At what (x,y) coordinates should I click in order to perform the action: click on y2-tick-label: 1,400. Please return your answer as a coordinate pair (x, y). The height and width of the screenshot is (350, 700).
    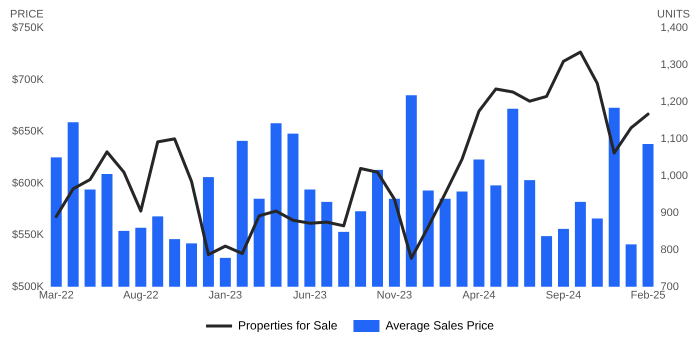
    Looking at the image, I should click on (674, 28).